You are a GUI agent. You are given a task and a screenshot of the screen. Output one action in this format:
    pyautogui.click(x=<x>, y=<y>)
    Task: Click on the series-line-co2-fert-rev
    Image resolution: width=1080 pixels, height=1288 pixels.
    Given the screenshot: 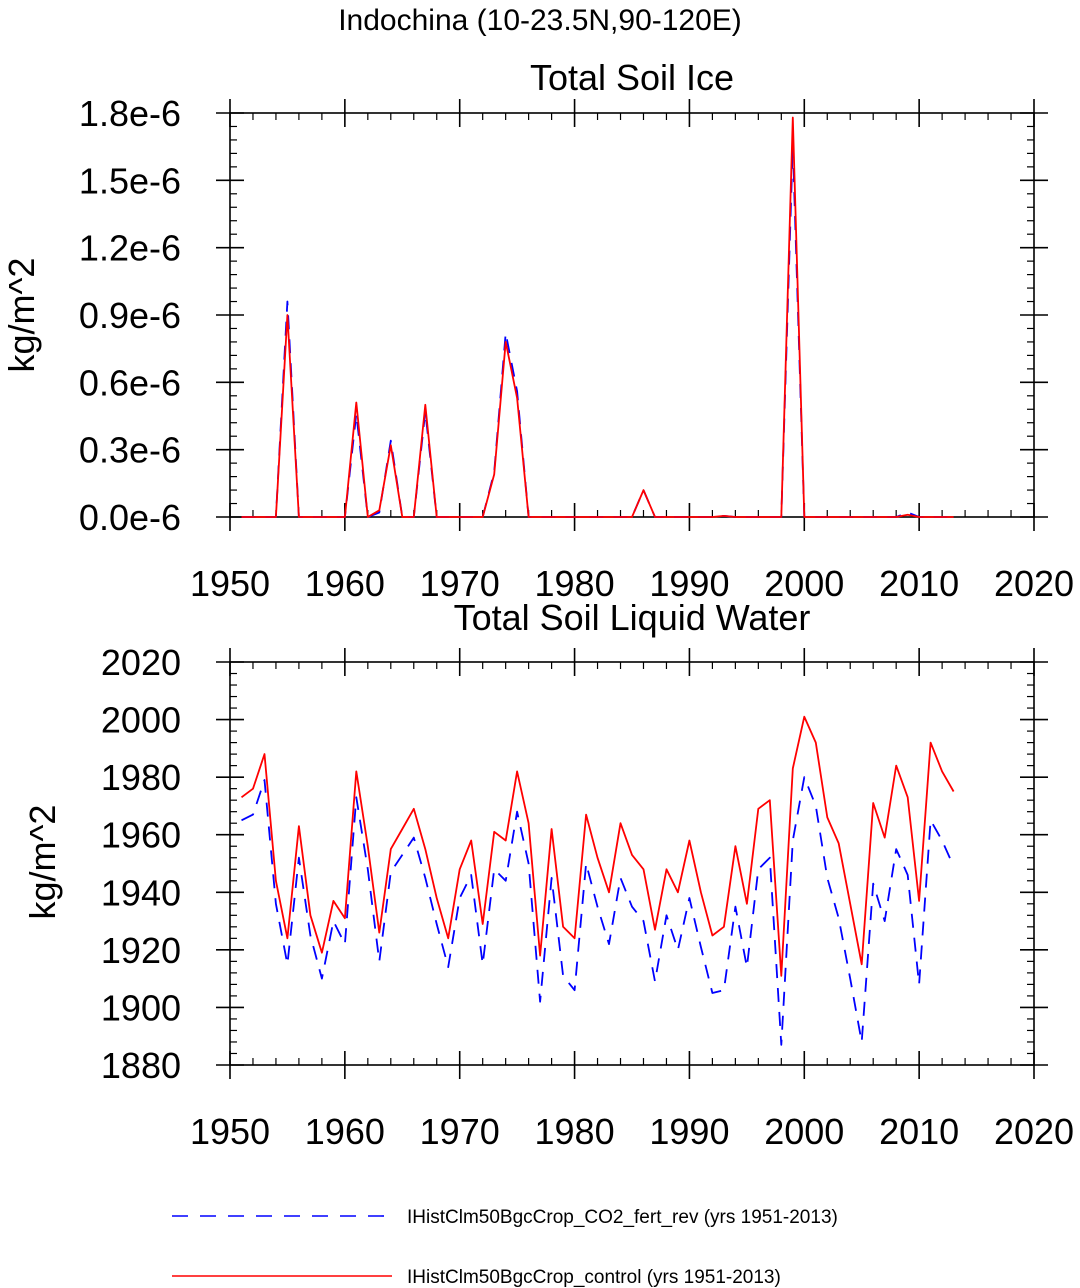 What is the action you would take?
    pyautogui.click(x=598, y=911)
    